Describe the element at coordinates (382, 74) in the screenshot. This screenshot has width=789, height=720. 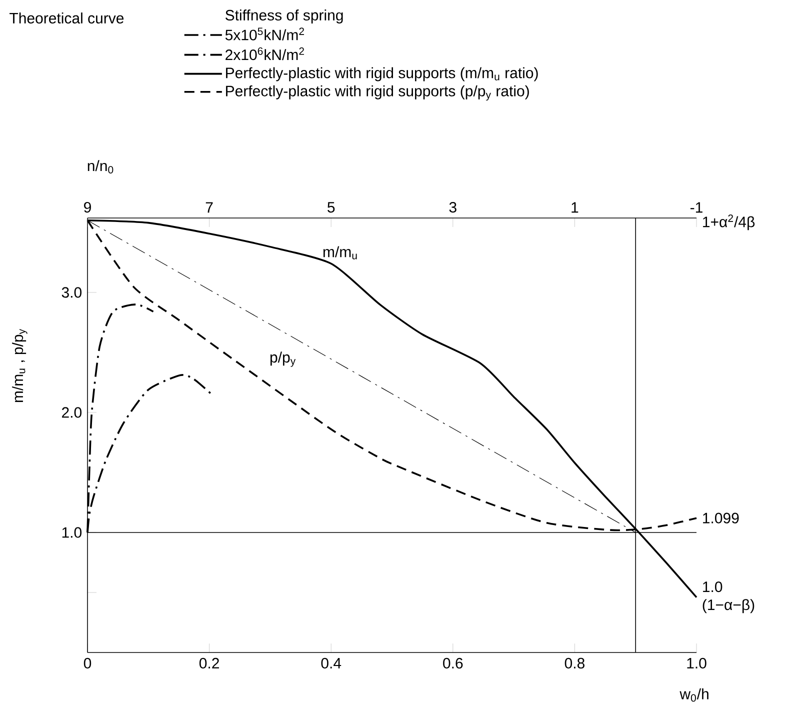
I see `legend-label: Perfectly-plastic with rigid supports (m/m$_{u}$ ratio)` at that location.